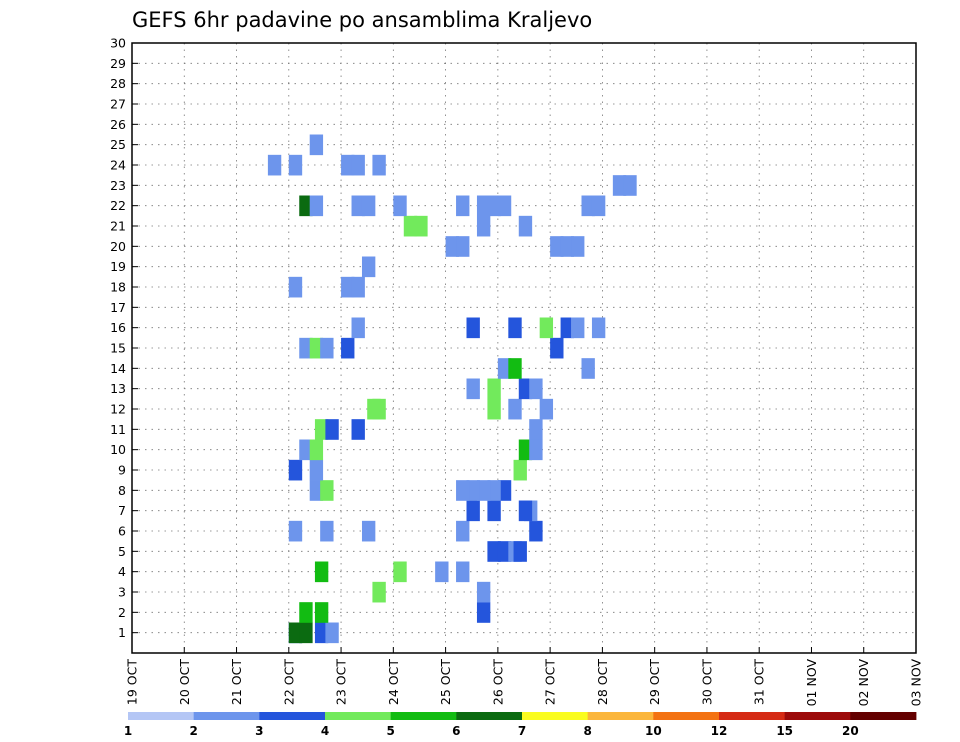  Describe the element at coordinates (122, 551) in the screenshot. I see `y-tick-label: 5` at that location.